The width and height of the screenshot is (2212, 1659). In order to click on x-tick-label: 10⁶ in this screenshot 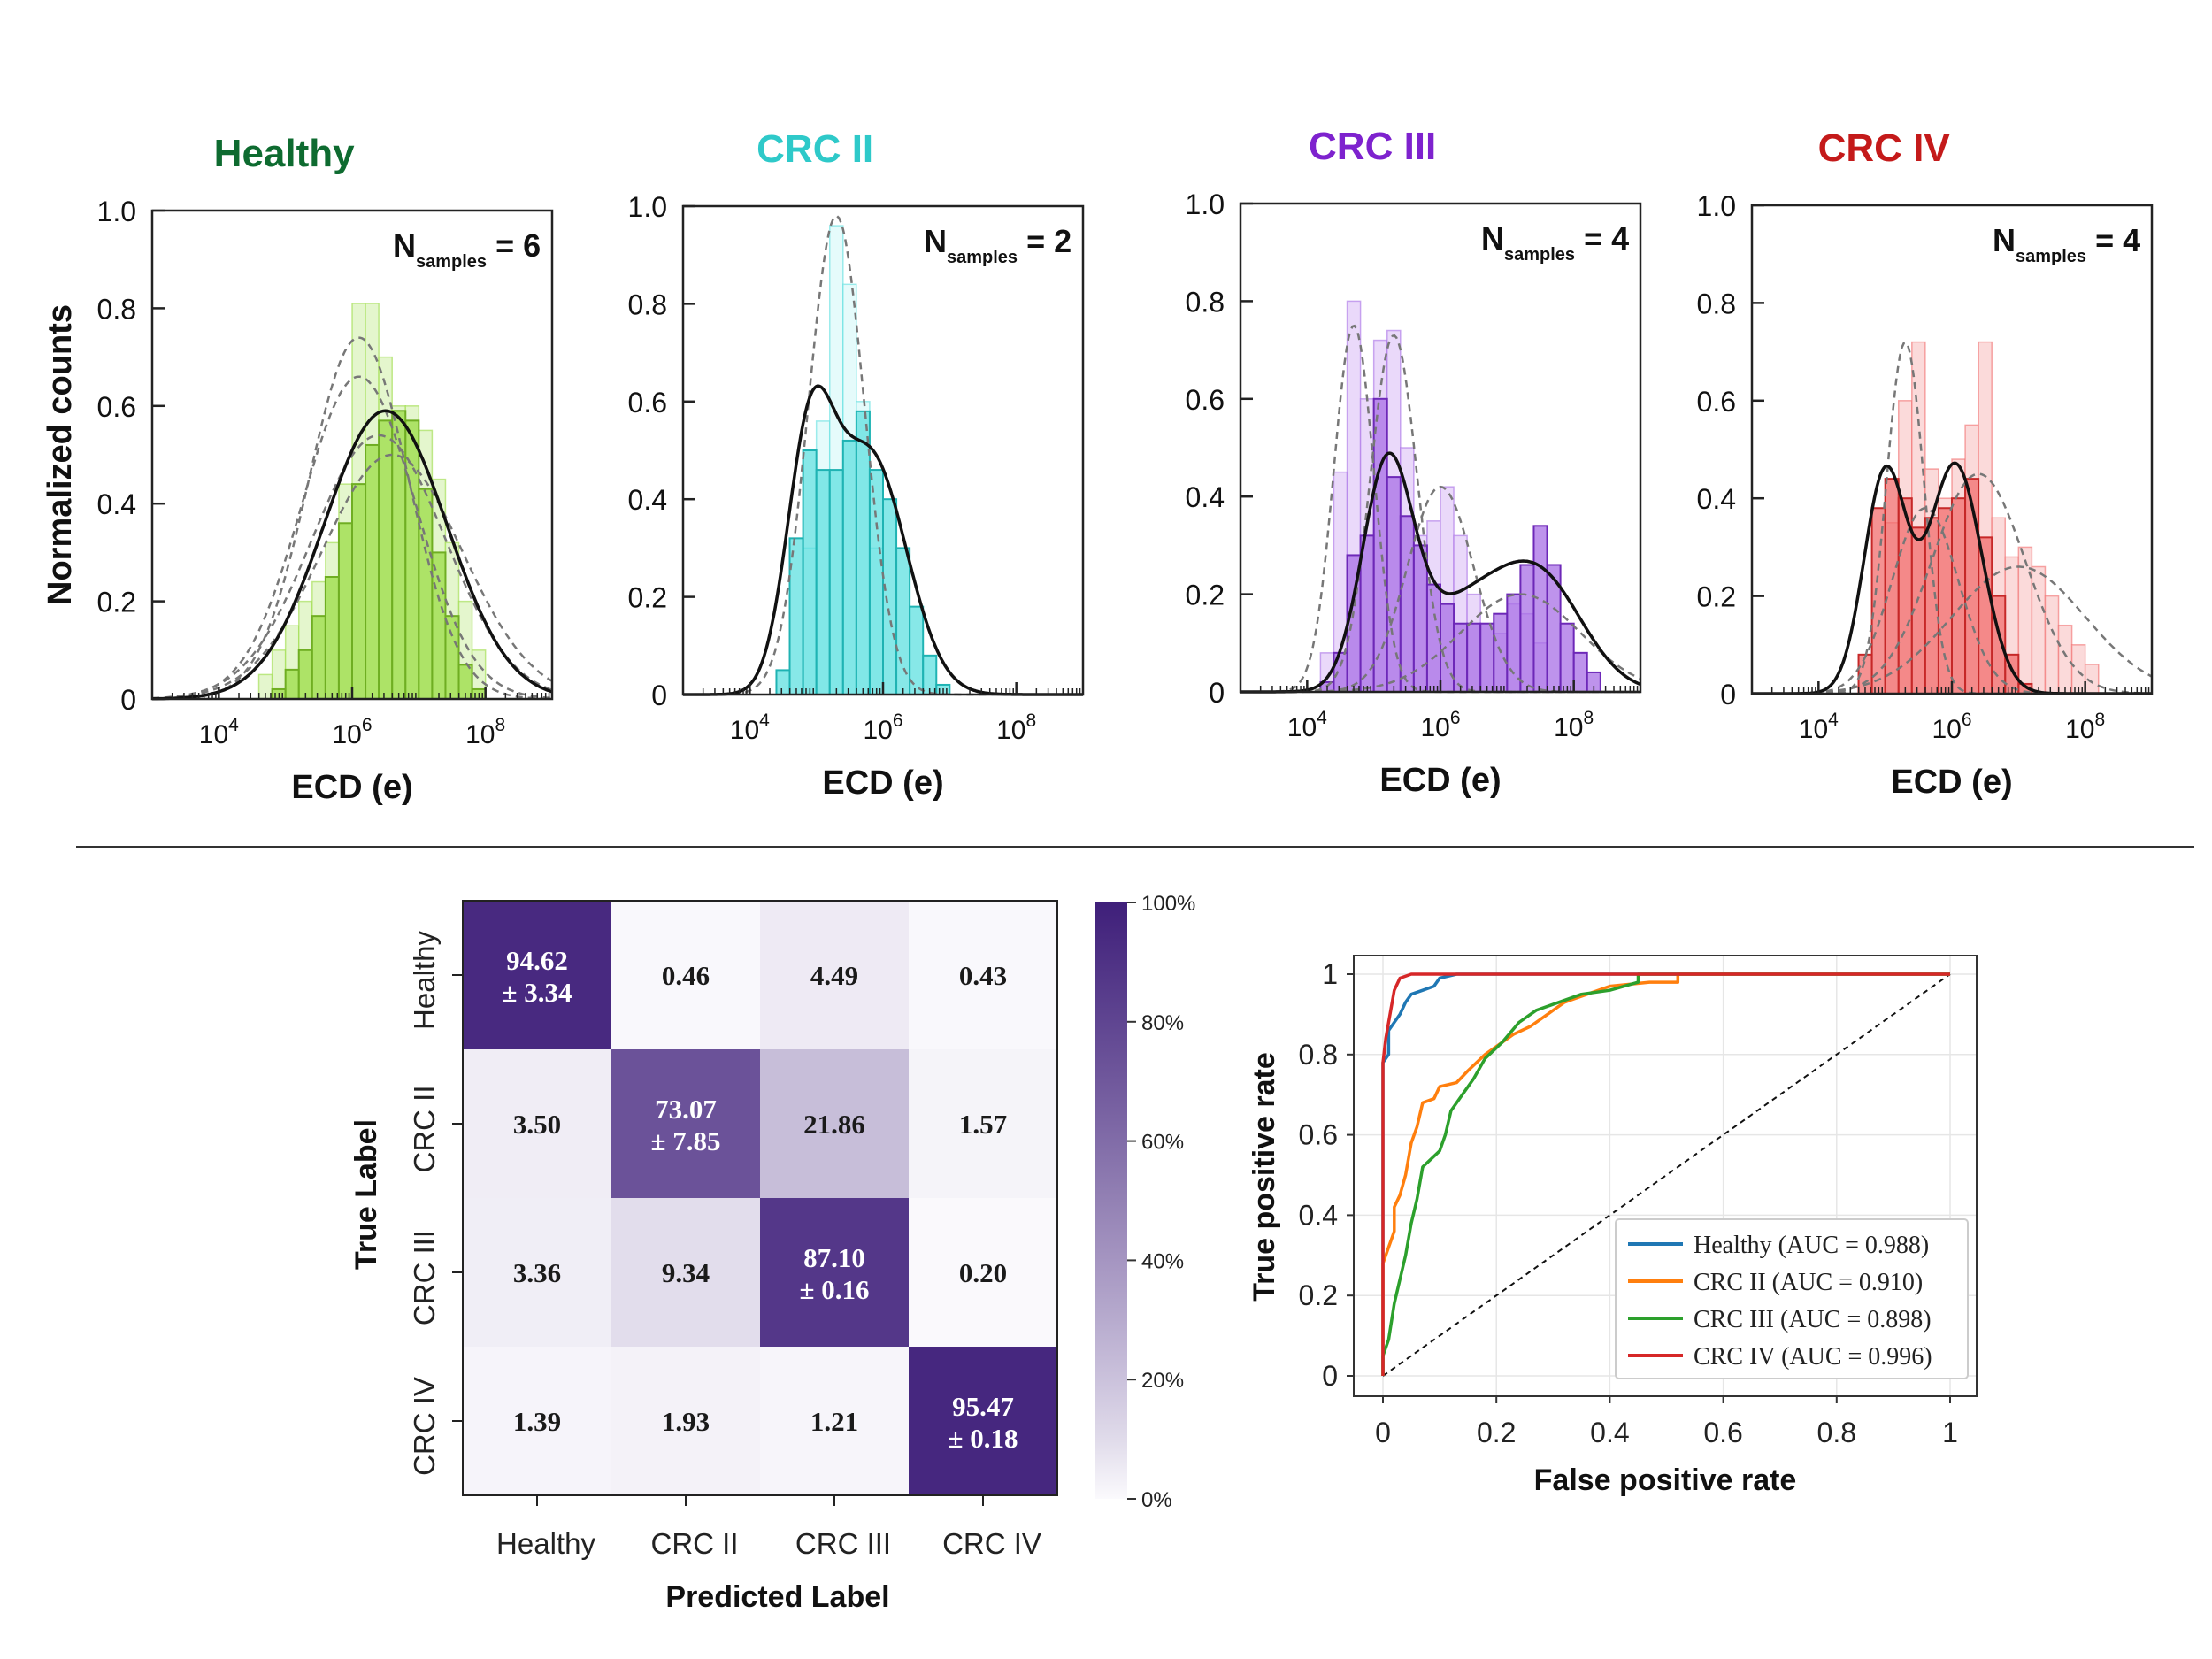, I will do `click(352, 732)`.